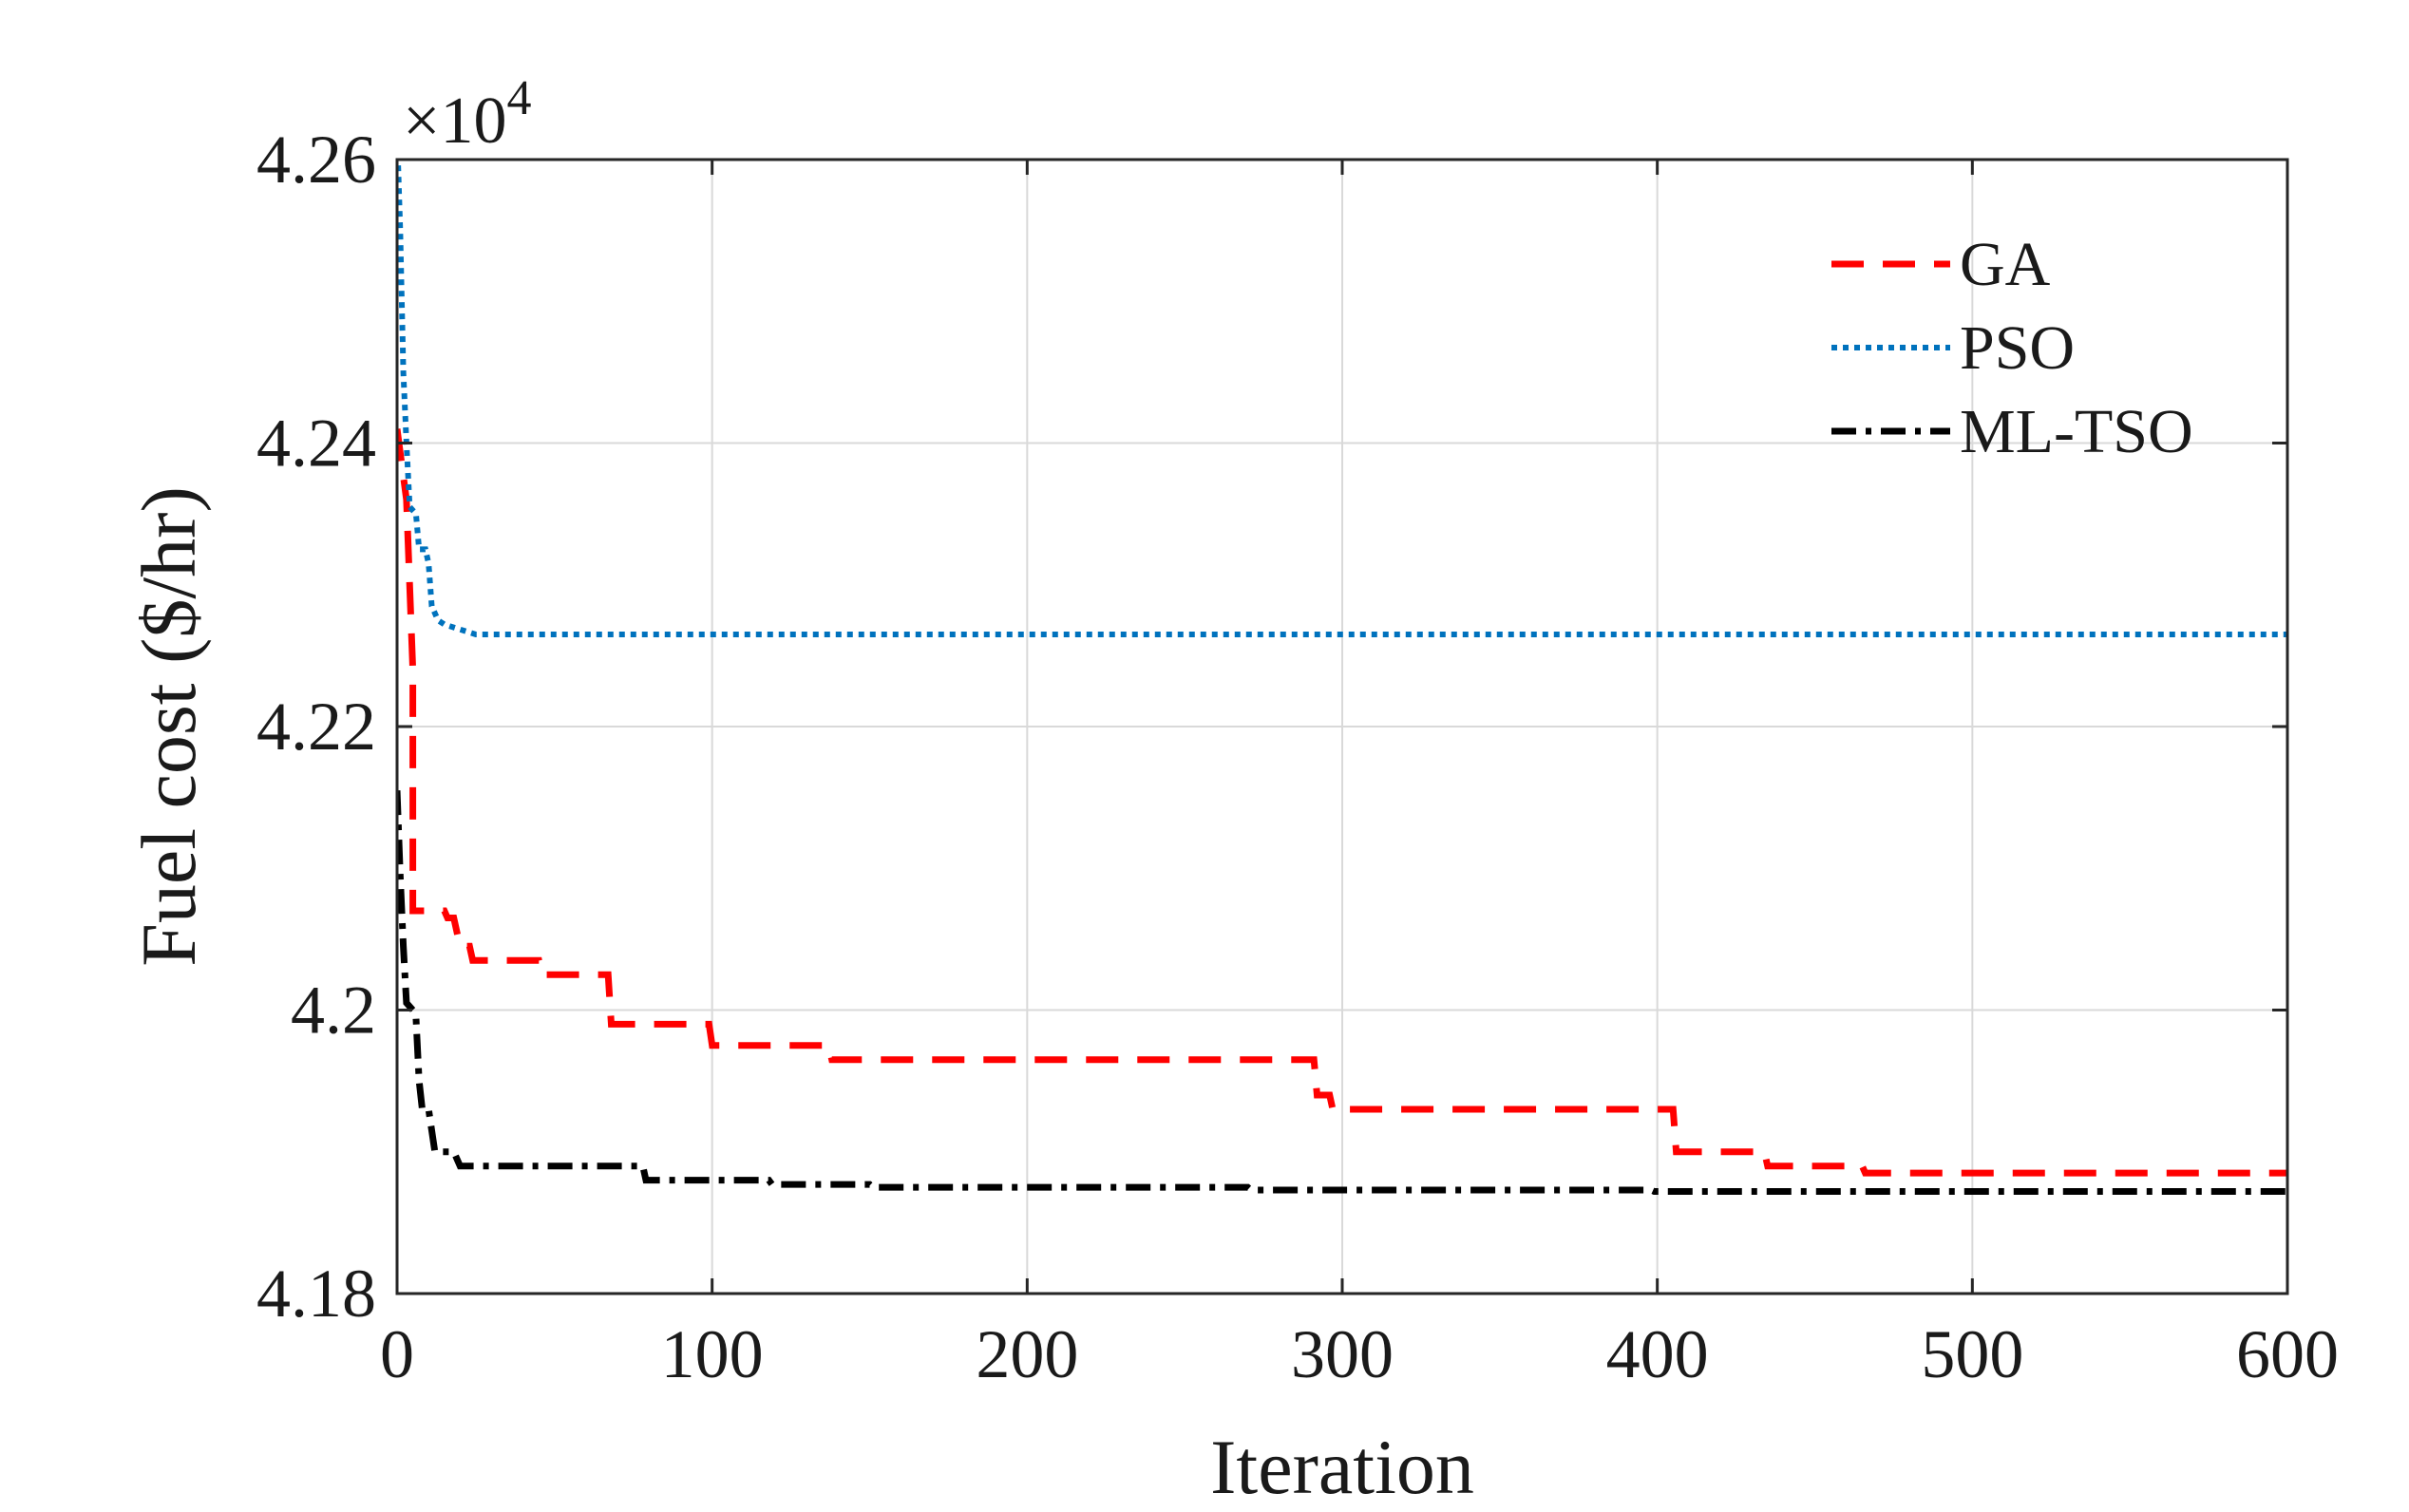 Image resolution: width=2409 pixels, height=1512 pixels. I want to click on legend-label-pso: PSO, so click(2017, 348).